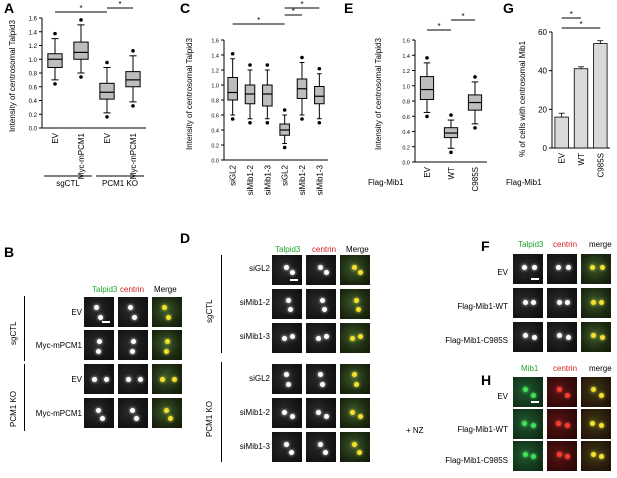 The height and width of the screenshot is (478, 617). What do you see at coordinates (535, 402) in the screenshot?
I see `scale-bar` at bounding box center [535, 402].